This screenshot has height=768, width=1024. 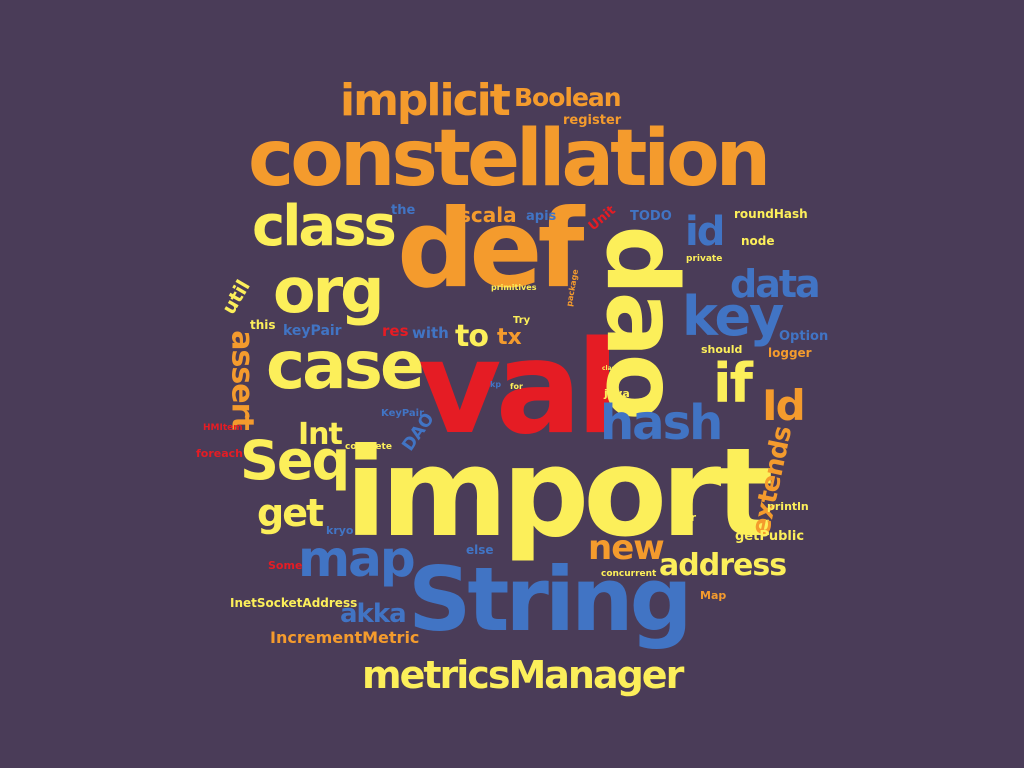 What do you see at coordinates (790, 353) in the screenshot?
I see `word-logger: logger` at bounding box center [790, 353].